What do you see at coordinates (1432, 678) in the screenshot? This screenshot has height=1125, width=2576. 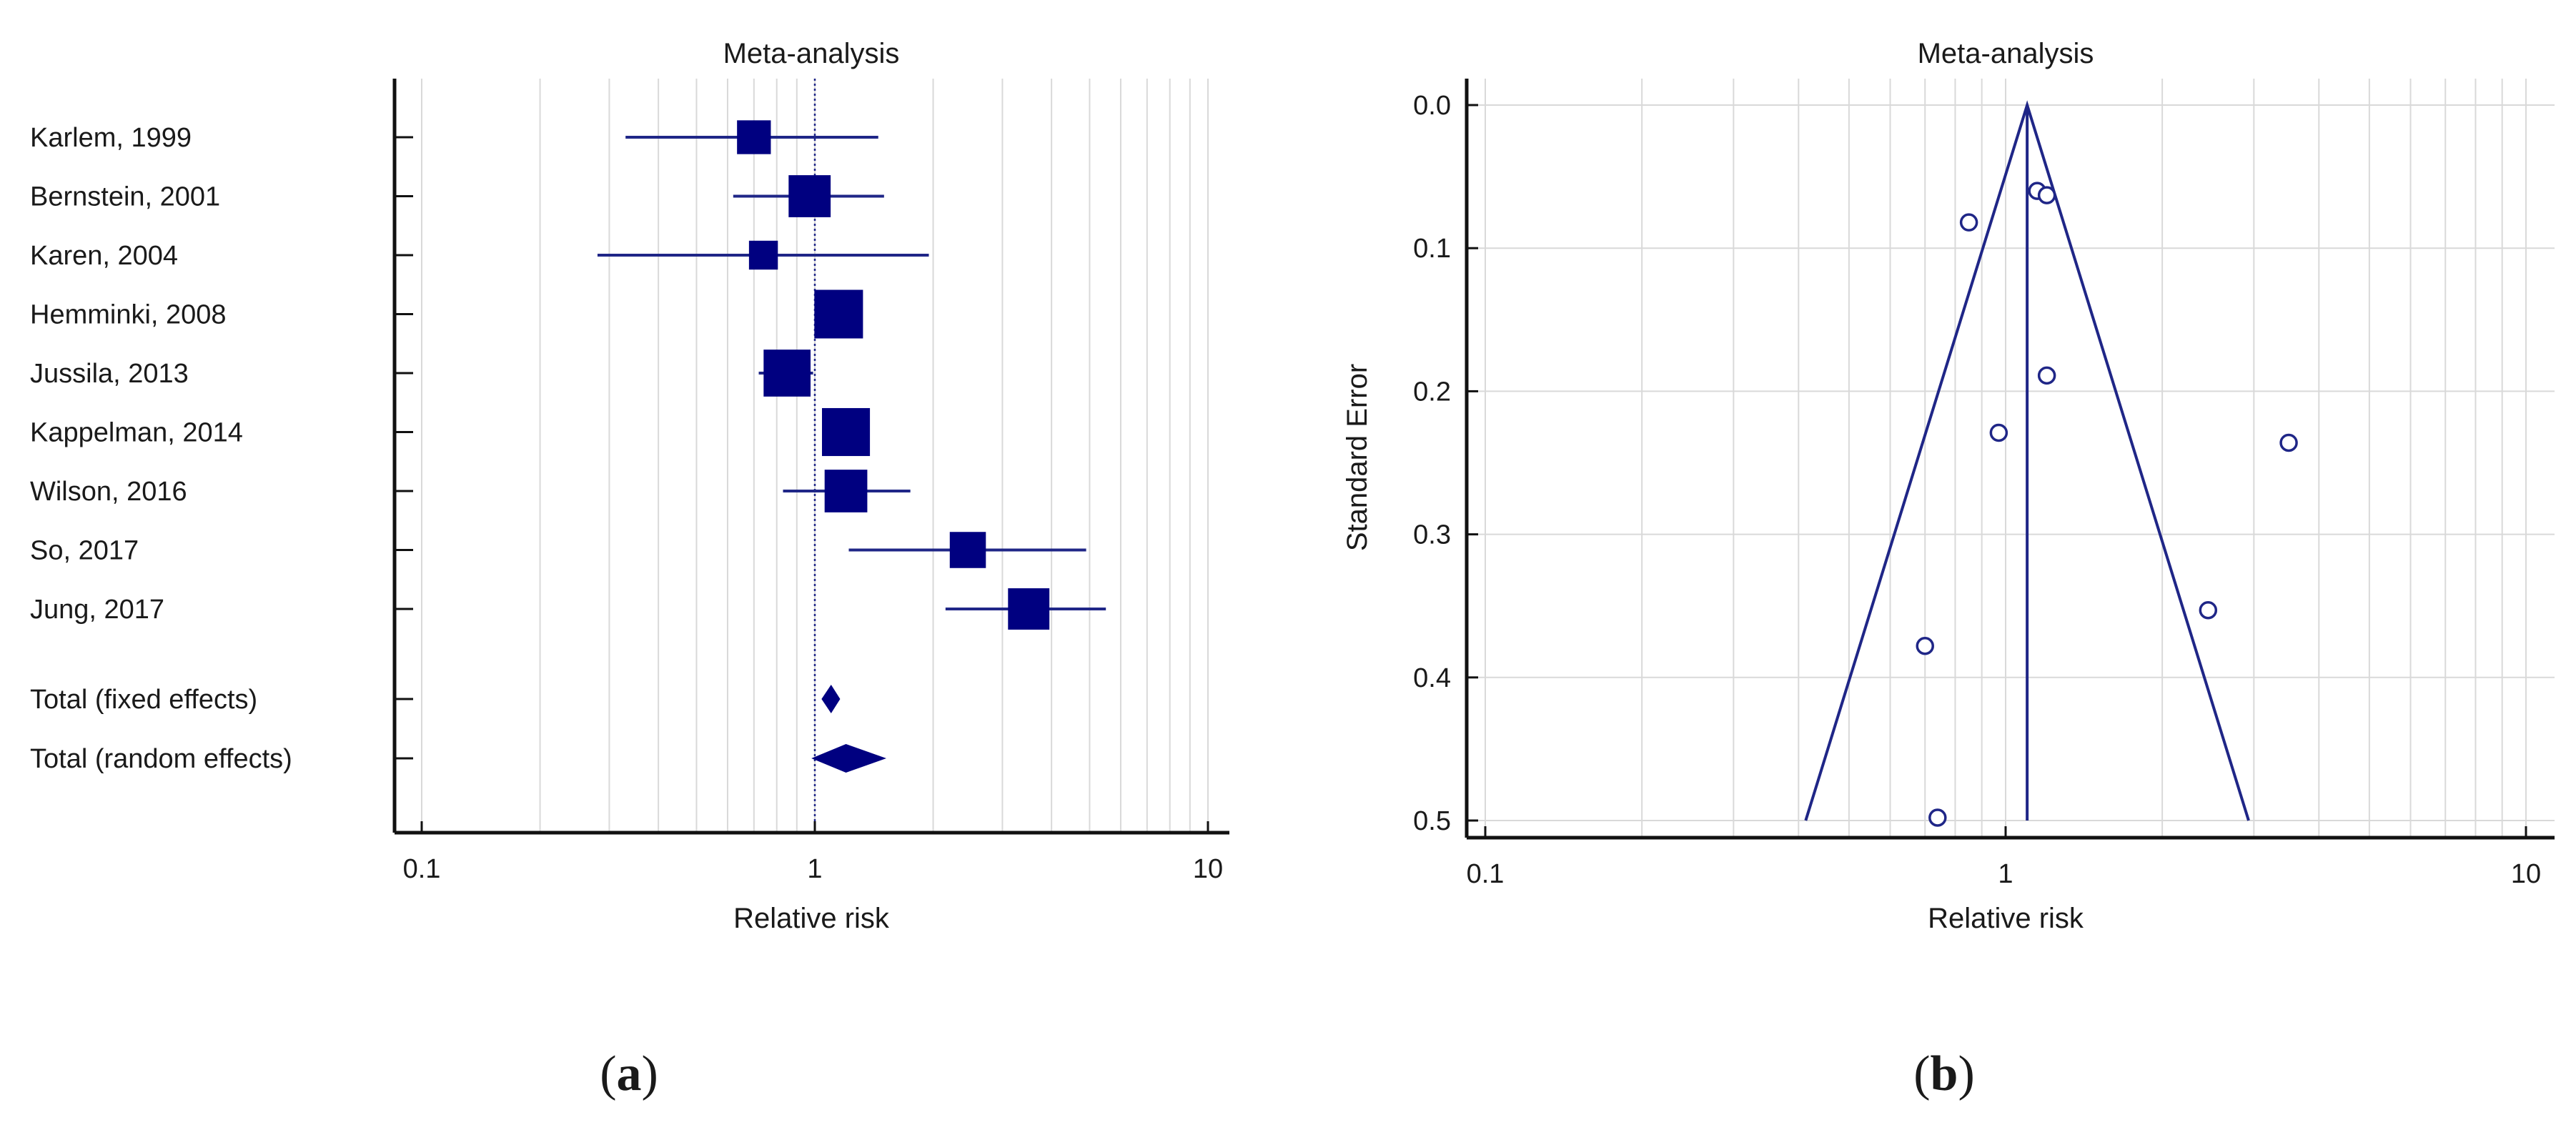 I see `y-tick-label: 0.4` at bounding box center [1432, 678].